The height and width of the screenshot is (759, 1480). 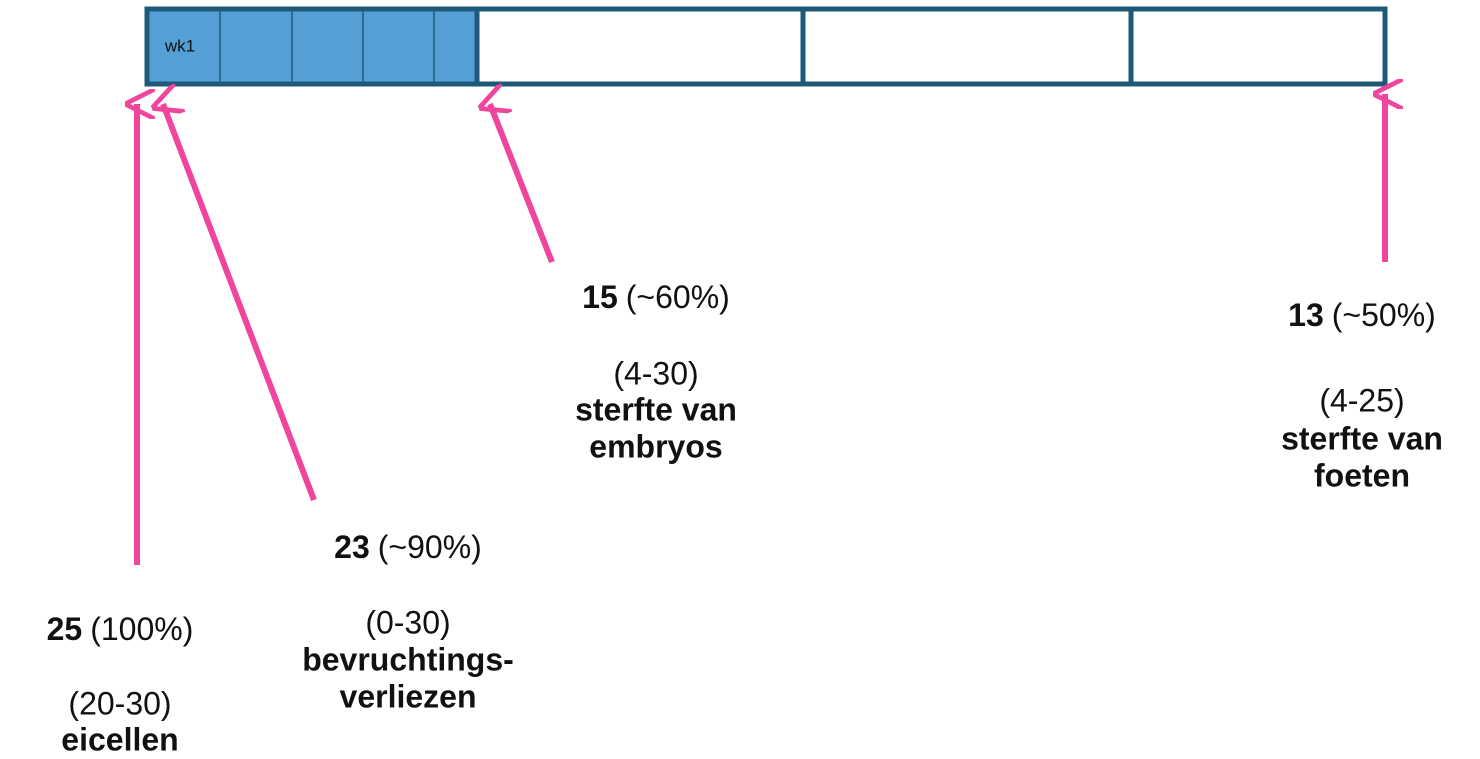 I want to click on label-name: bevruchtings-, so click(x=408, y=659).